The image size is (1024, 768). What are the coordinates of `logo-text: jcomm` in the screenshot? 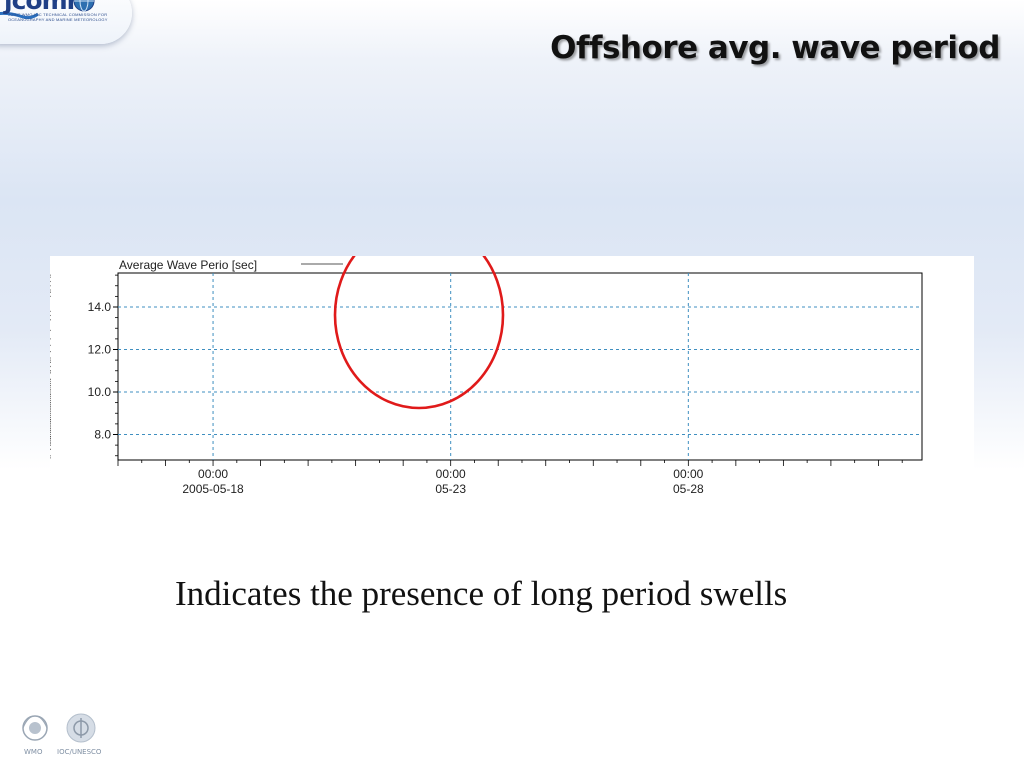 It's located at (48, 7).